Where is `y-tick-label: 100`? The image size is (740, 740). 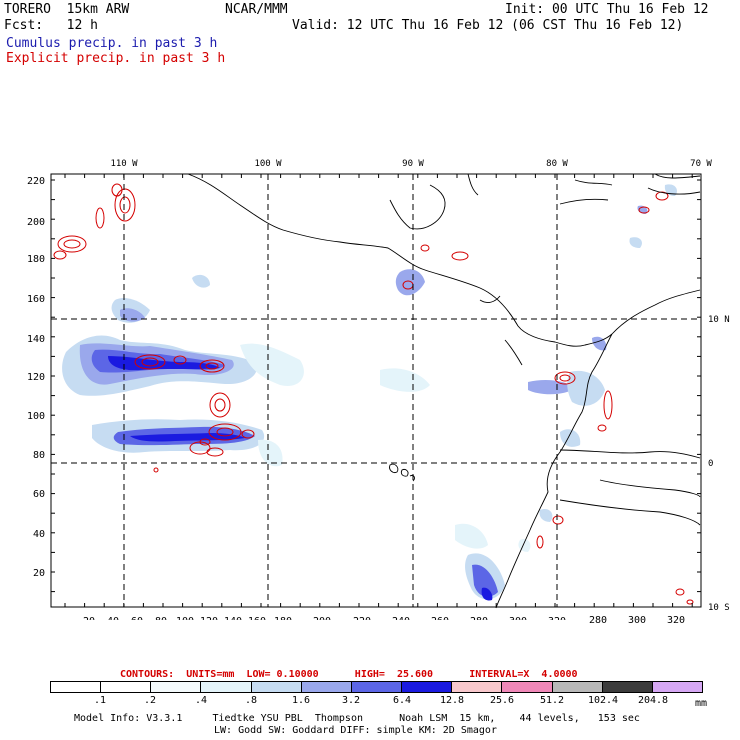 y-tick-label: 100 is located at coordinates (36, 416).